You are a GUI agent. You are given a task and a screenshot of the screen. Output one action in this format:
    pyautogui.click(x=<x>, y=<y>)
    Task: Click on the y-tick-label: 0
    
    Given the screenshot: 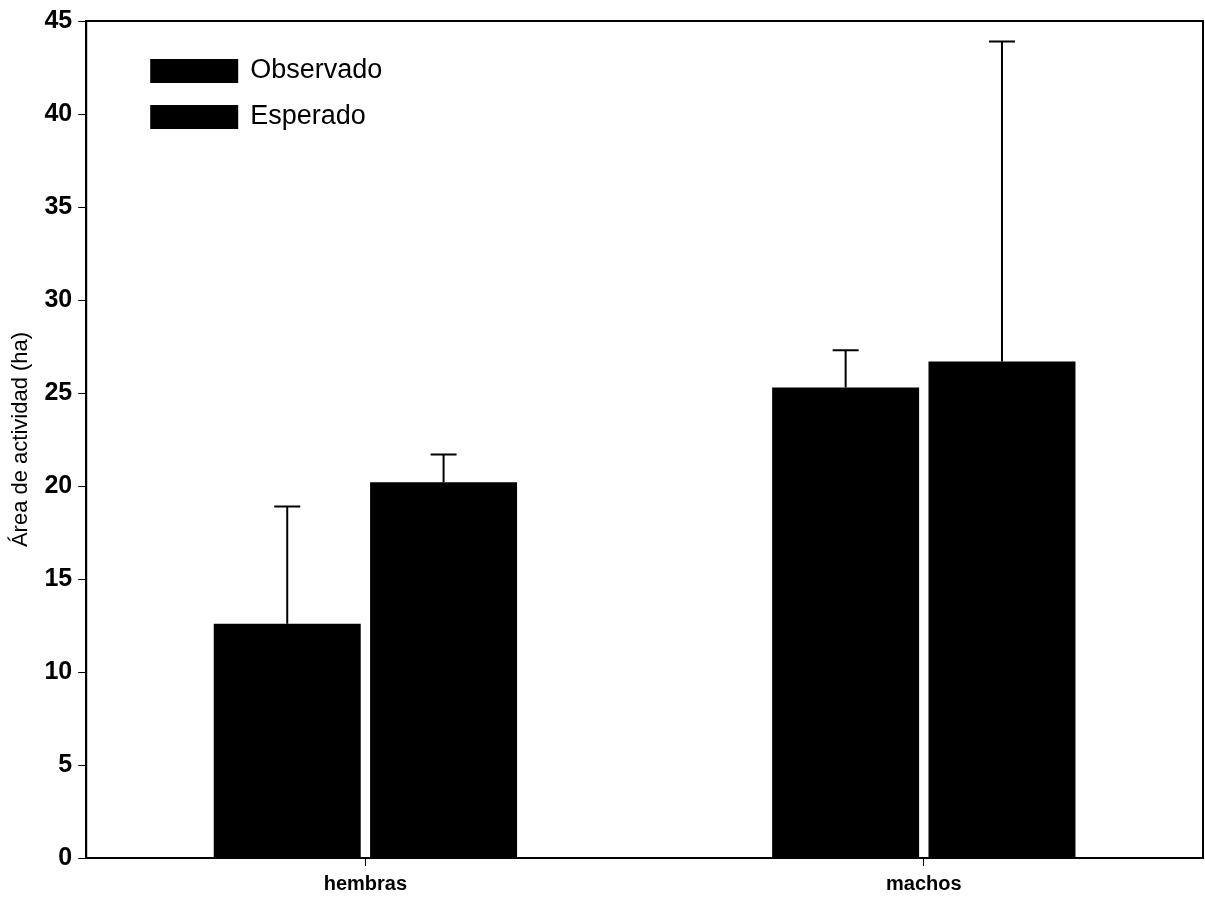 What is the action you would take?
    pyautogui.click(x=65, y=855)
    